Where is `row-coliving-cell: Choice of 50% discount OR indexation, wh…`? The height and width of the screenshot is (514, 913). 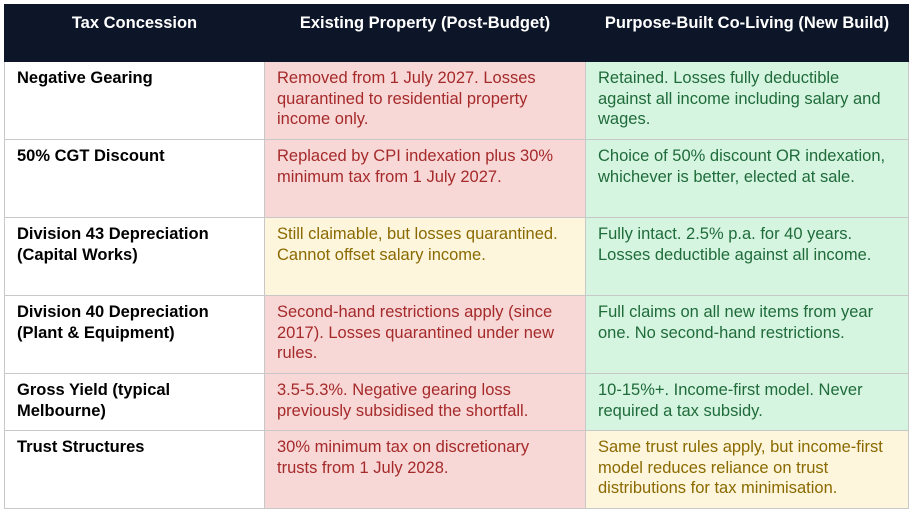
row-coliving-cell: Choice of 50% discount OR indexation, wh… is located at coordinates (747, 178).